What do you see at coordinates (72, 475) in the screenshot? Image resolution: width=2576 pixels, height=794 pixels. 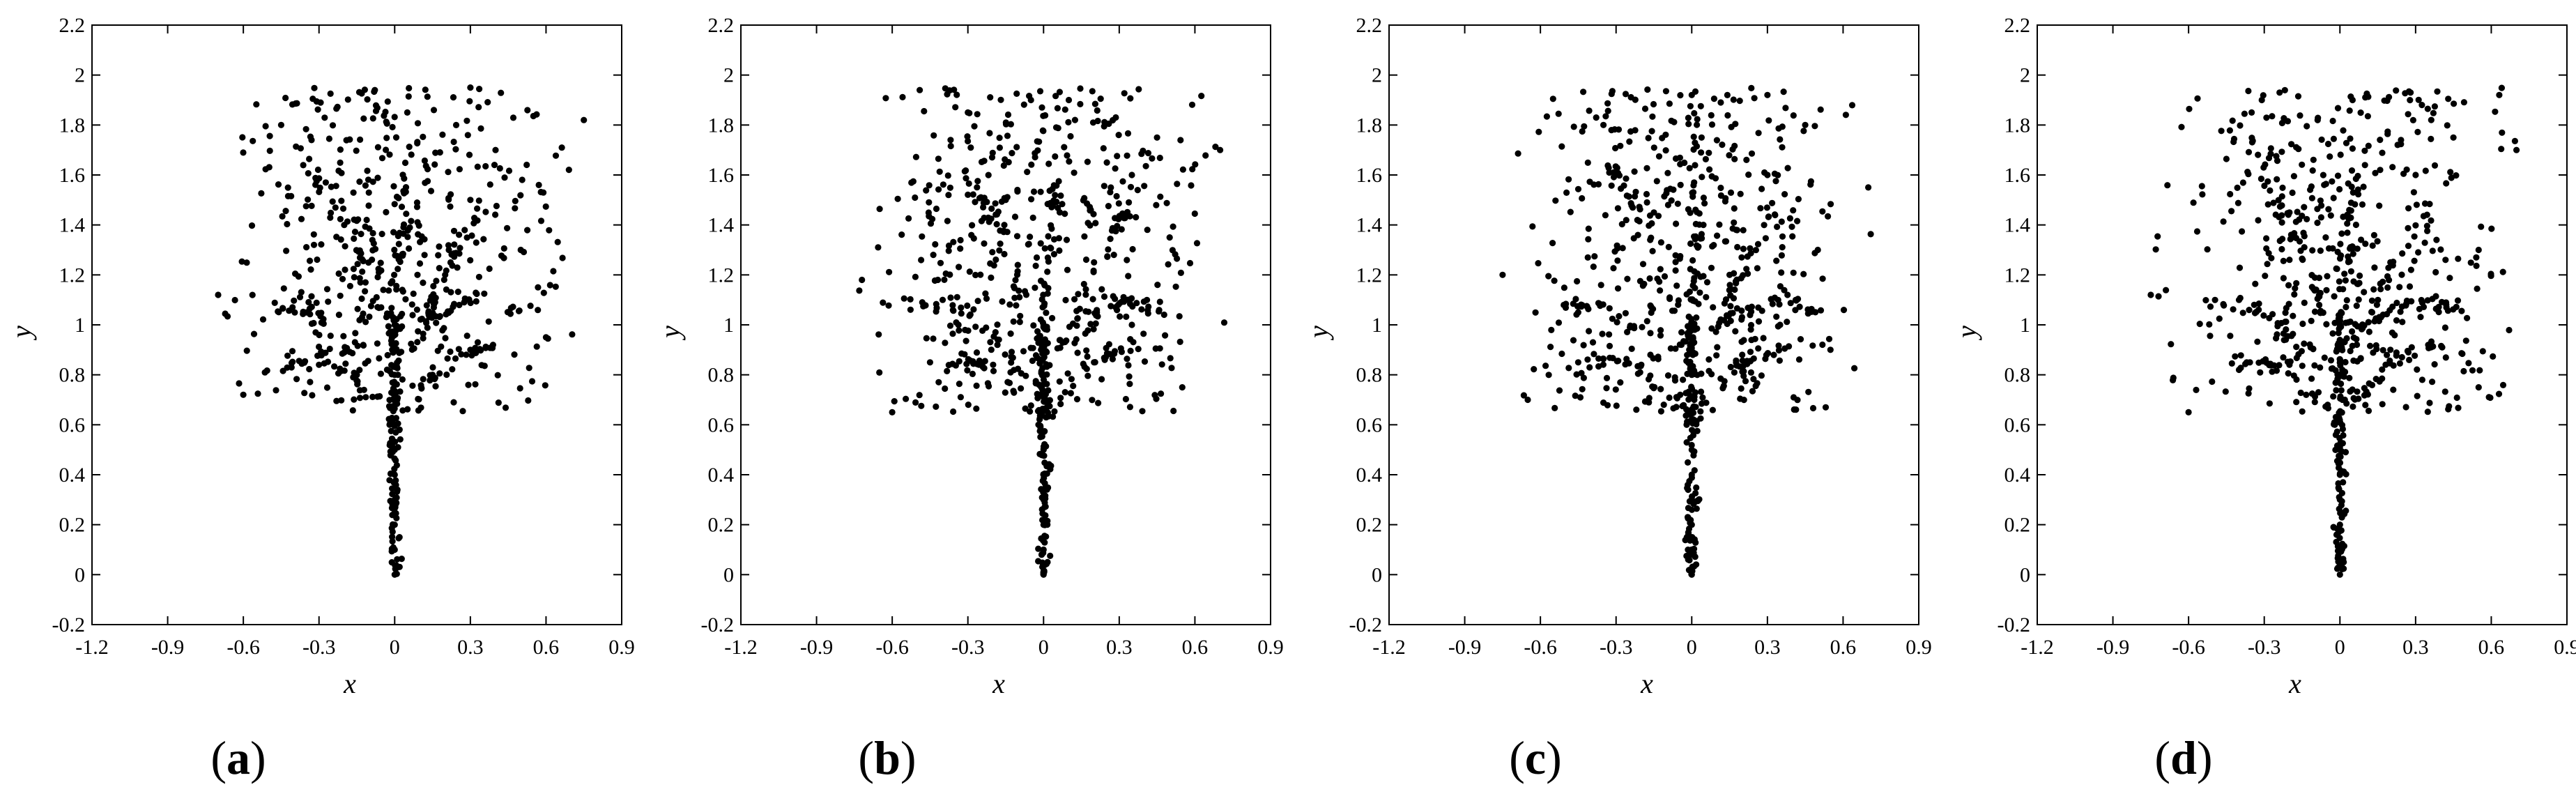 I see `y-tick-label: 0.4` at bounding box center [72, 475].